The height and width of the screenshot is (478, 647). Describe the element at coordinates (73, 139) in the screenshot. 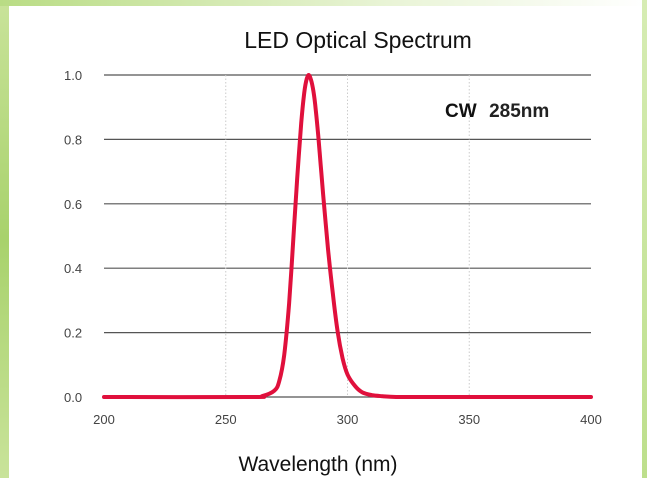

I see `y-tick-label: 0.8` at that location.